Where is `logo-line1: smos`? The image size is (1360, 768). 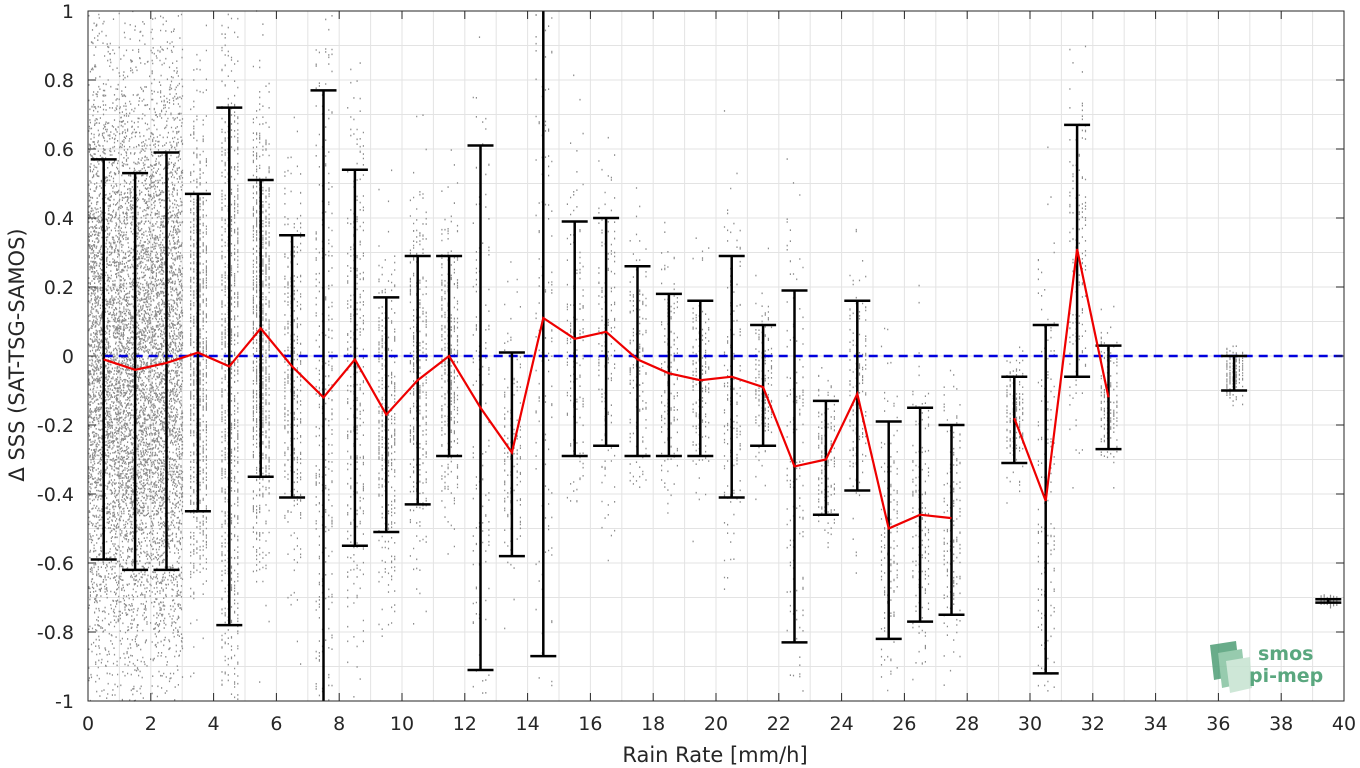 logo-line1: smos is located at coordinates (1285, 654).